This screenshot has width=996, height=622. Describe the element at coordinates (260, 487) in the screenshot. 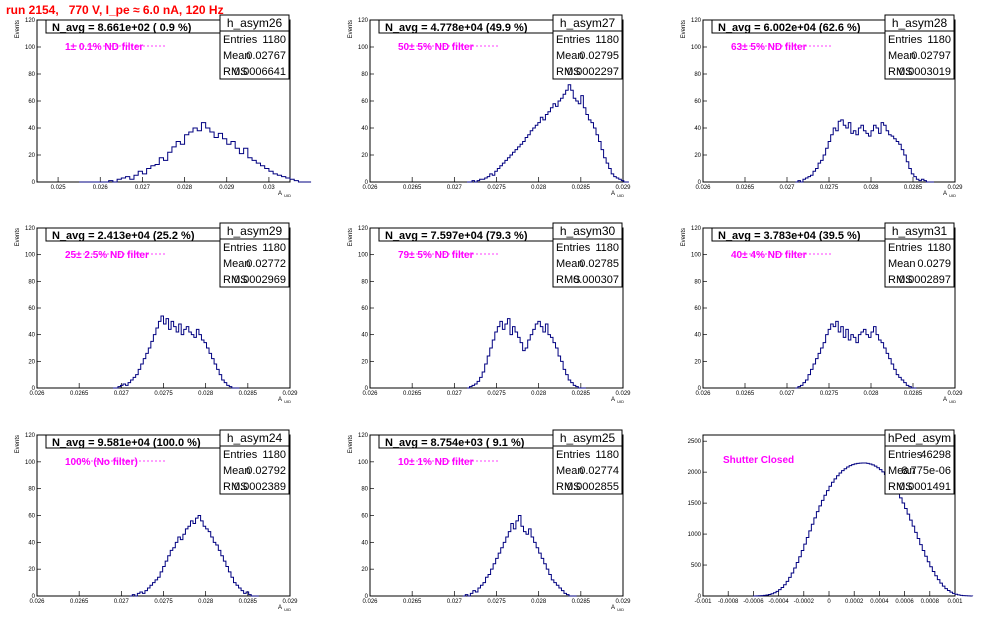

I see `stats-rms-value: 0.0002389` at that location.